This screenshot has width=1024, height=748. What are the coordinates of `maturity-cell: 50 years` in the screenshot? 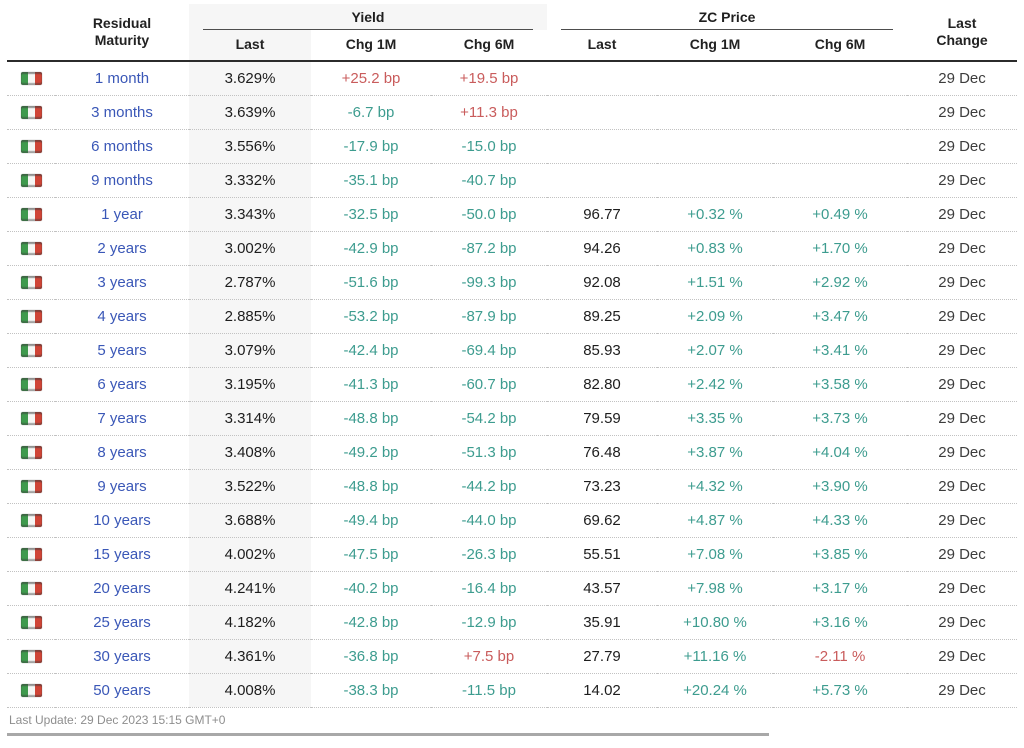 It's located at (122, 690).